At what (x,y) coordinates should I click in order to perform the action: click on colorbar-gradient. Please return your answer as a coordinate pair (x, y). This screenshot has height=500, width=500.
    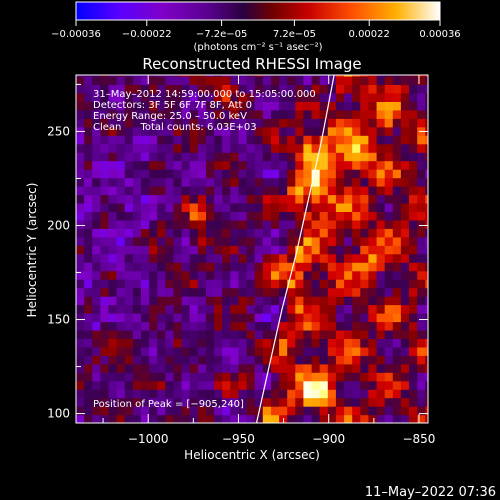
    Looking at the image, I should click on (258, 11).